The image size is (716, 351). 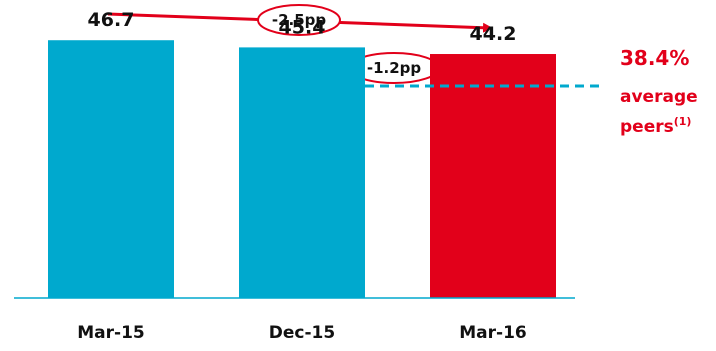 I want to click on value-label-mar-16: 44.2, so click(x=493, y=34).